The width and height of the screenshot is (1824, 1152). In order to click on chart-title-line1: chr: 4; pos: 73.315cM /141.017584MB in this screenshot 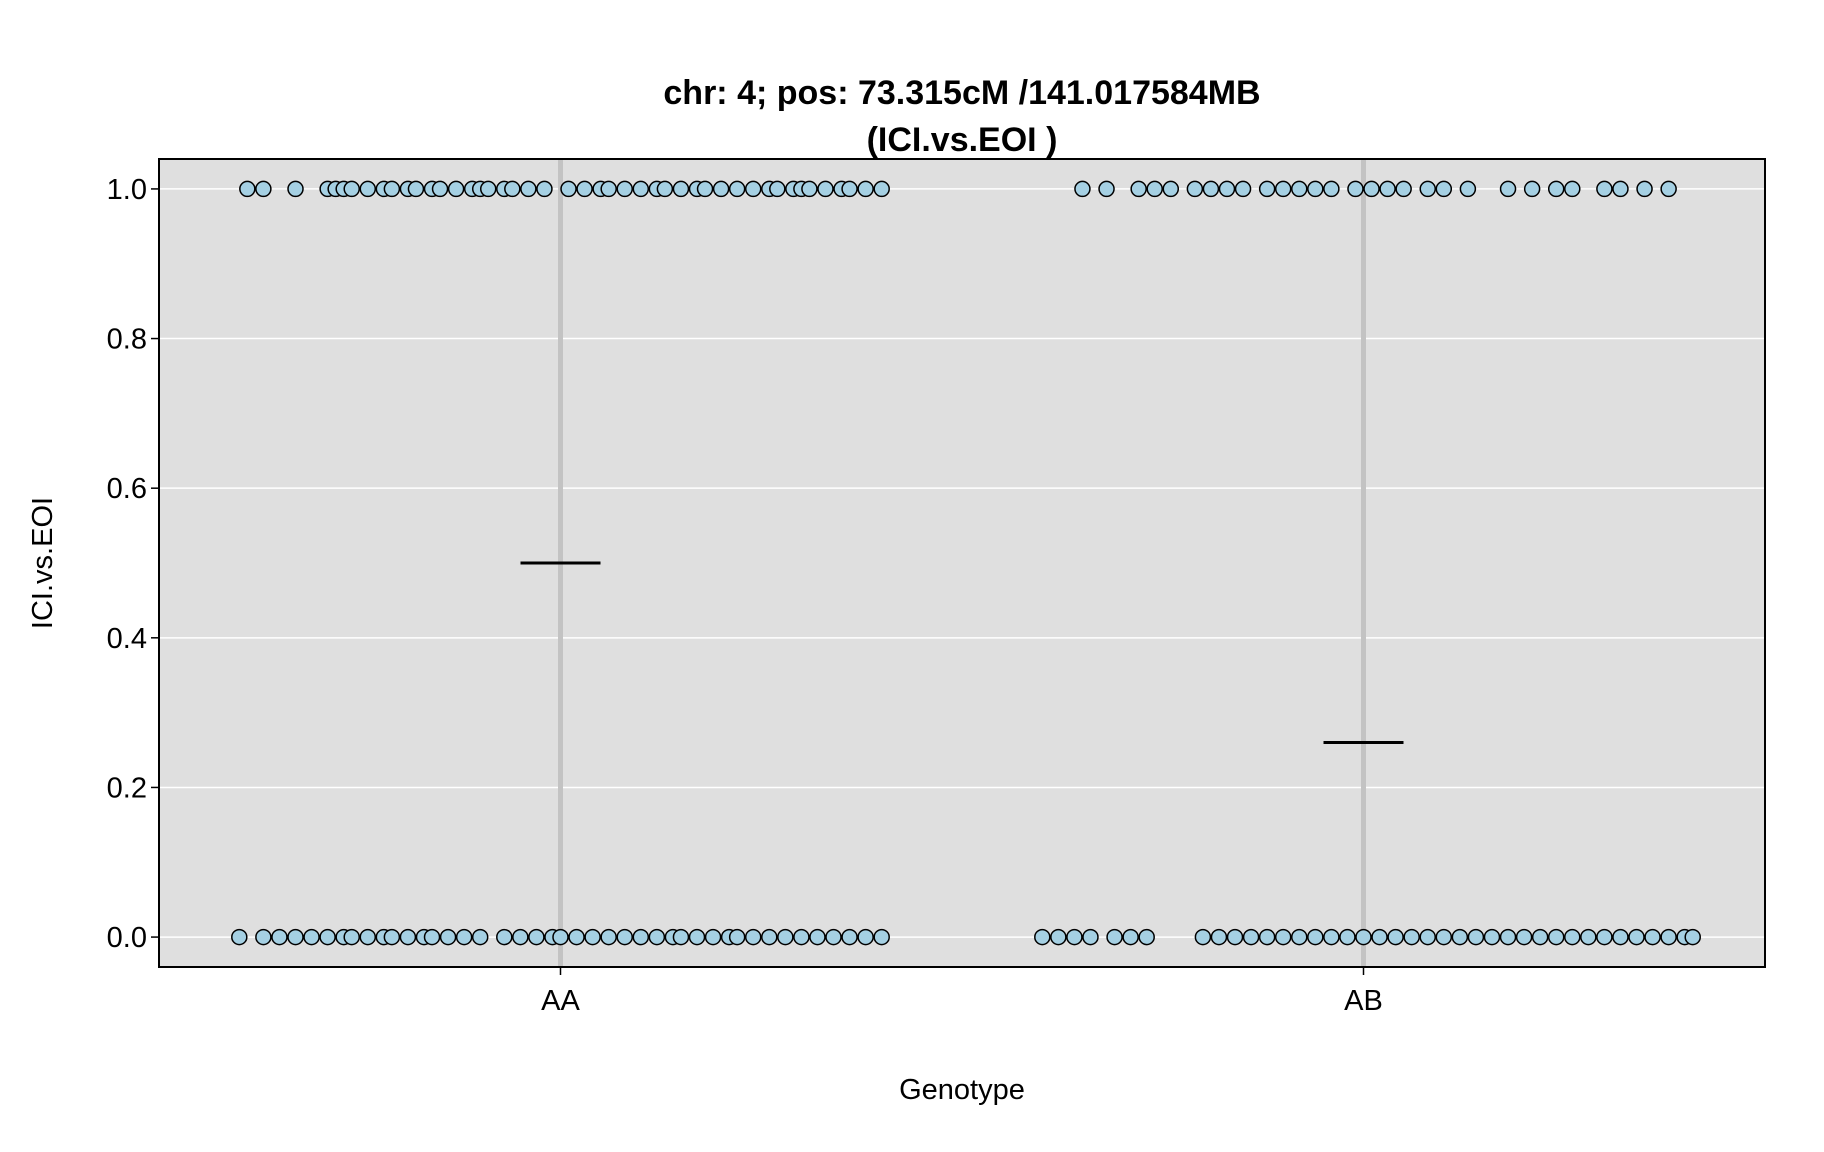, I will do `click(961, 93)`.